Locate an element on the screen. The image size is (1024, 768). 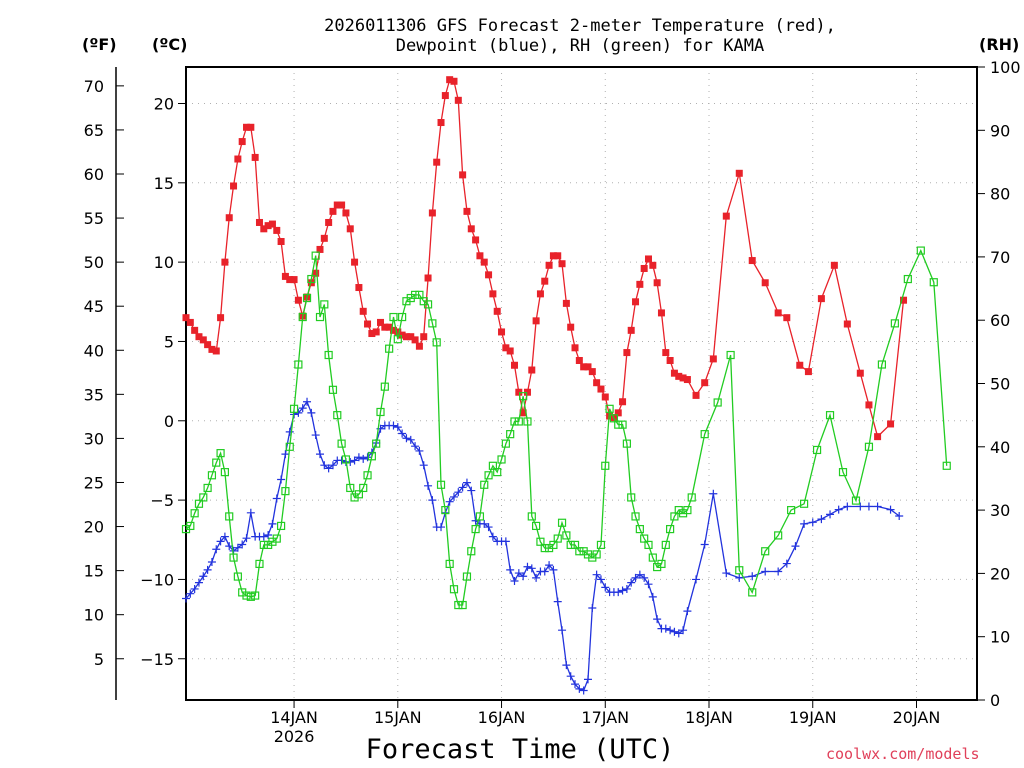
x-tick-label: 19JAN is located at coordinates (813, 717).